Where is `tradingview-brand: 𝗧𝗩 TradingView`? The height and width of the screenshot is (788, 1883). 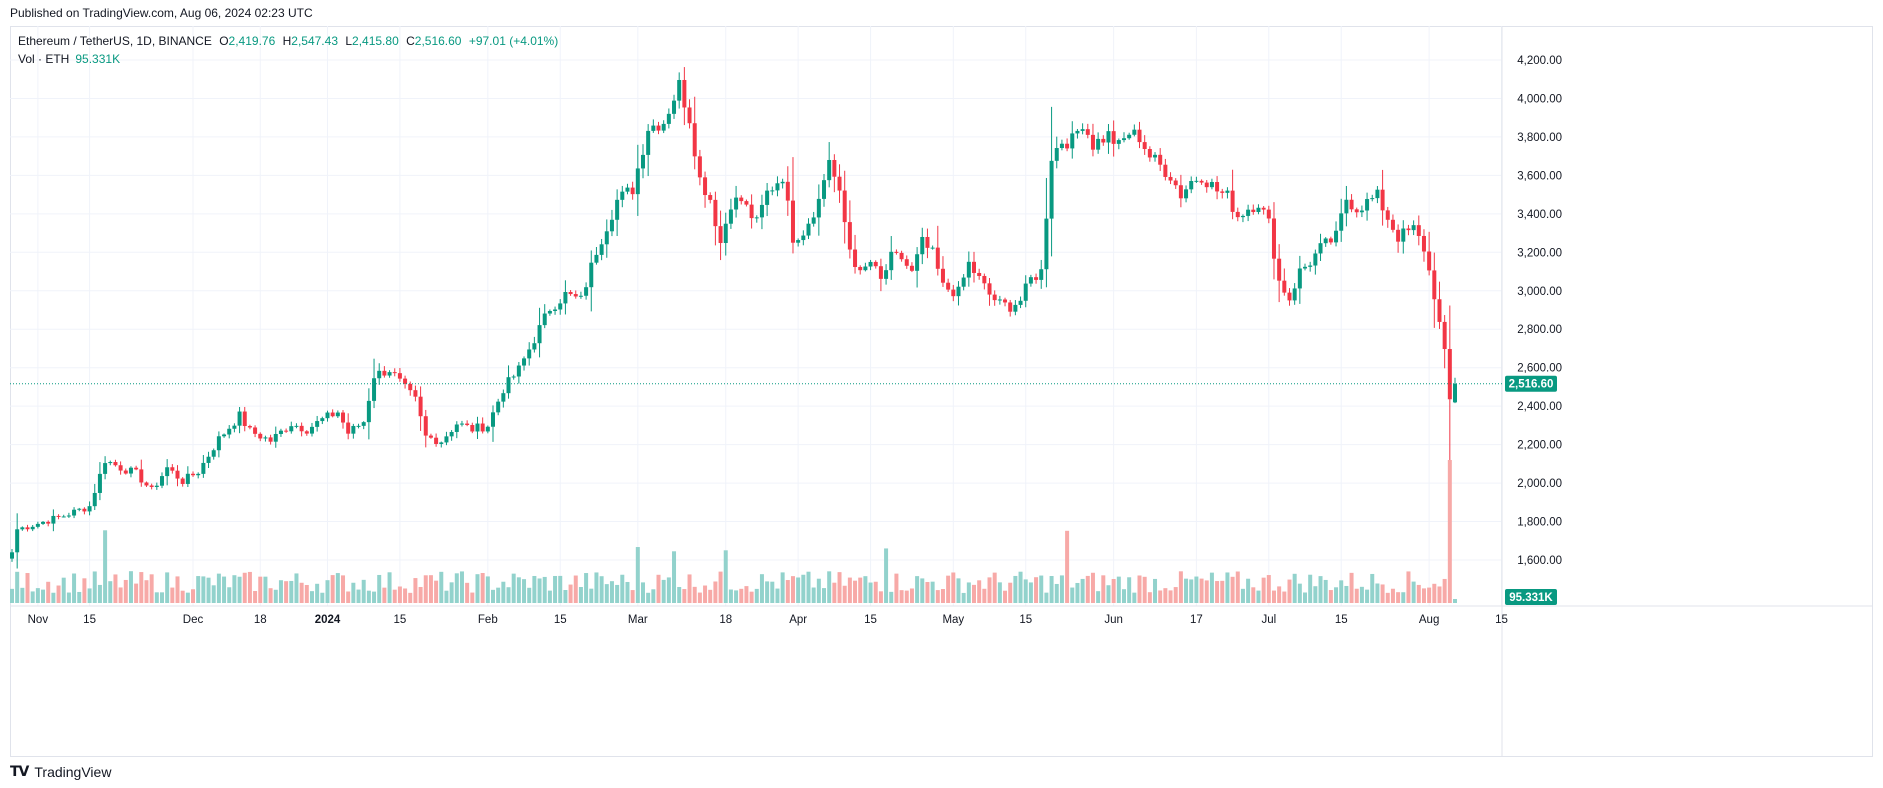
tradingview-brand: 𝗧𝗩 TradingView is located at coordinates (60, 771).